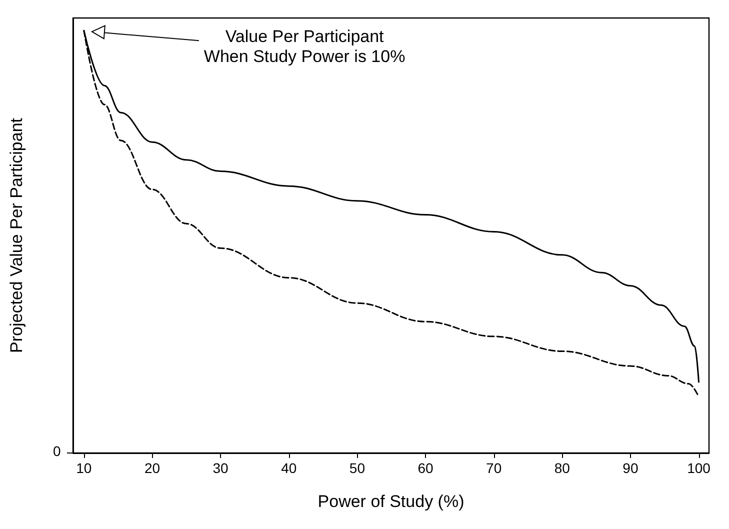 This screenshot has height=529, width=729. What do you see at coordinates (16, 235) in the screenshot?
I see `y-axis-title: Projected Value Per Participant` at bounding box center [16, 235].